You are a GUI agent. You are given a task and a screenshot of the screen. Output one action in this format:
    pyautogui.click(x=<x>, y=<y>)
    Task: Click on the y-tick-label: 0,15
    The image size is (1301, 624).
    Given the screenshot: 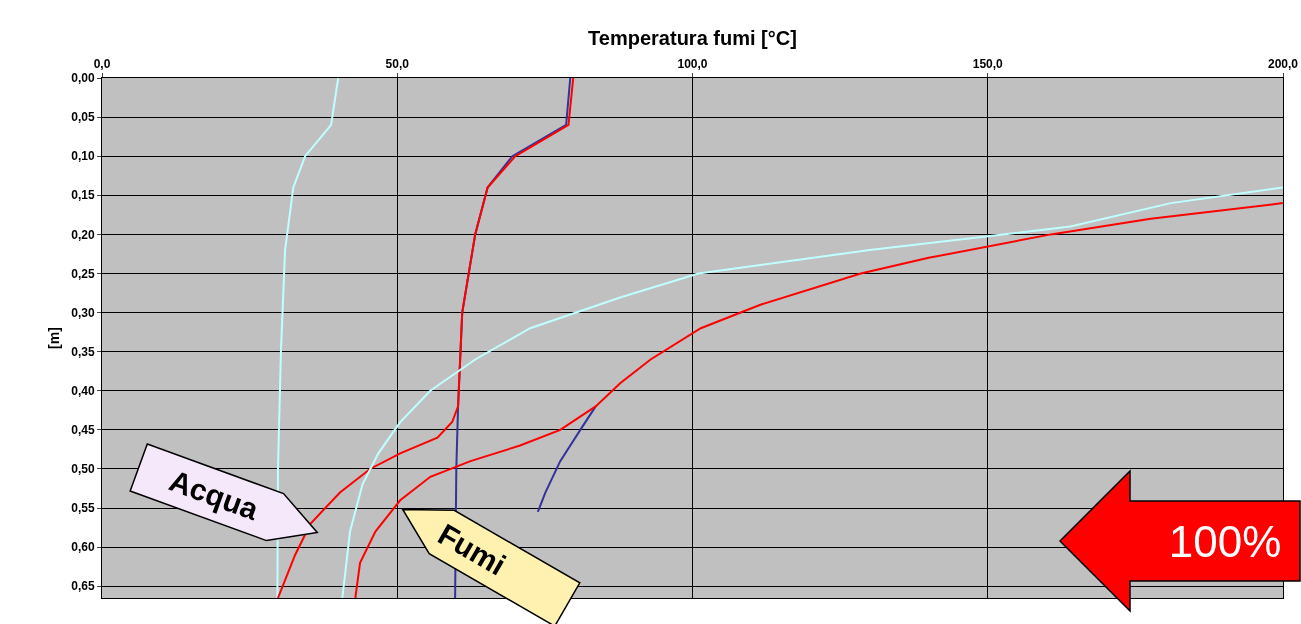 What is the action you would take?
    pyautogui.click(x=83, y=195)
    